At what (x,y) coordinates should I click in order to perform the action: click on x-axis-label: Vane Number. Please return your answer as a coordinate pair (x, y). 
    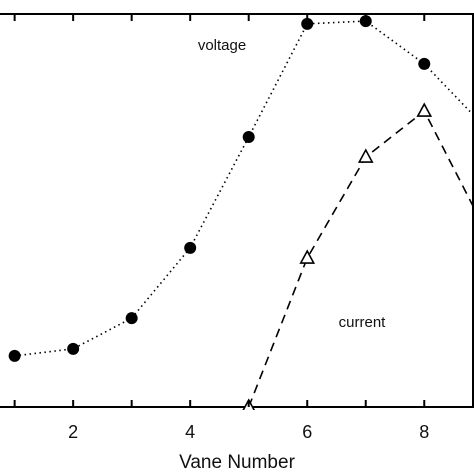
    Looking at the image, I should click on (237, 462).